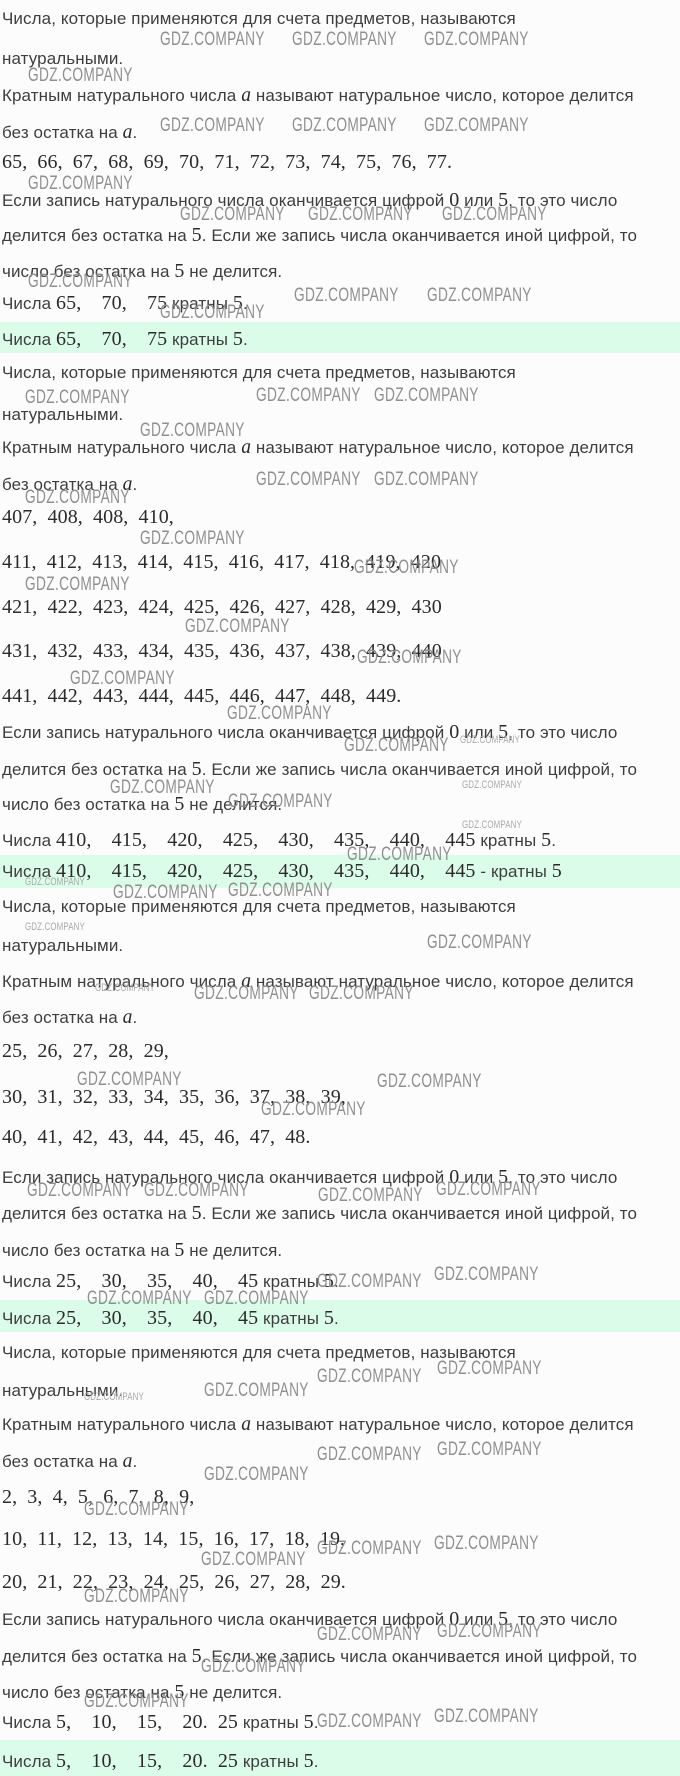  I want to click on highlighted-answer: Числа 5, 10, 15, 20. 25 кратны 5., so click(340, 1758).